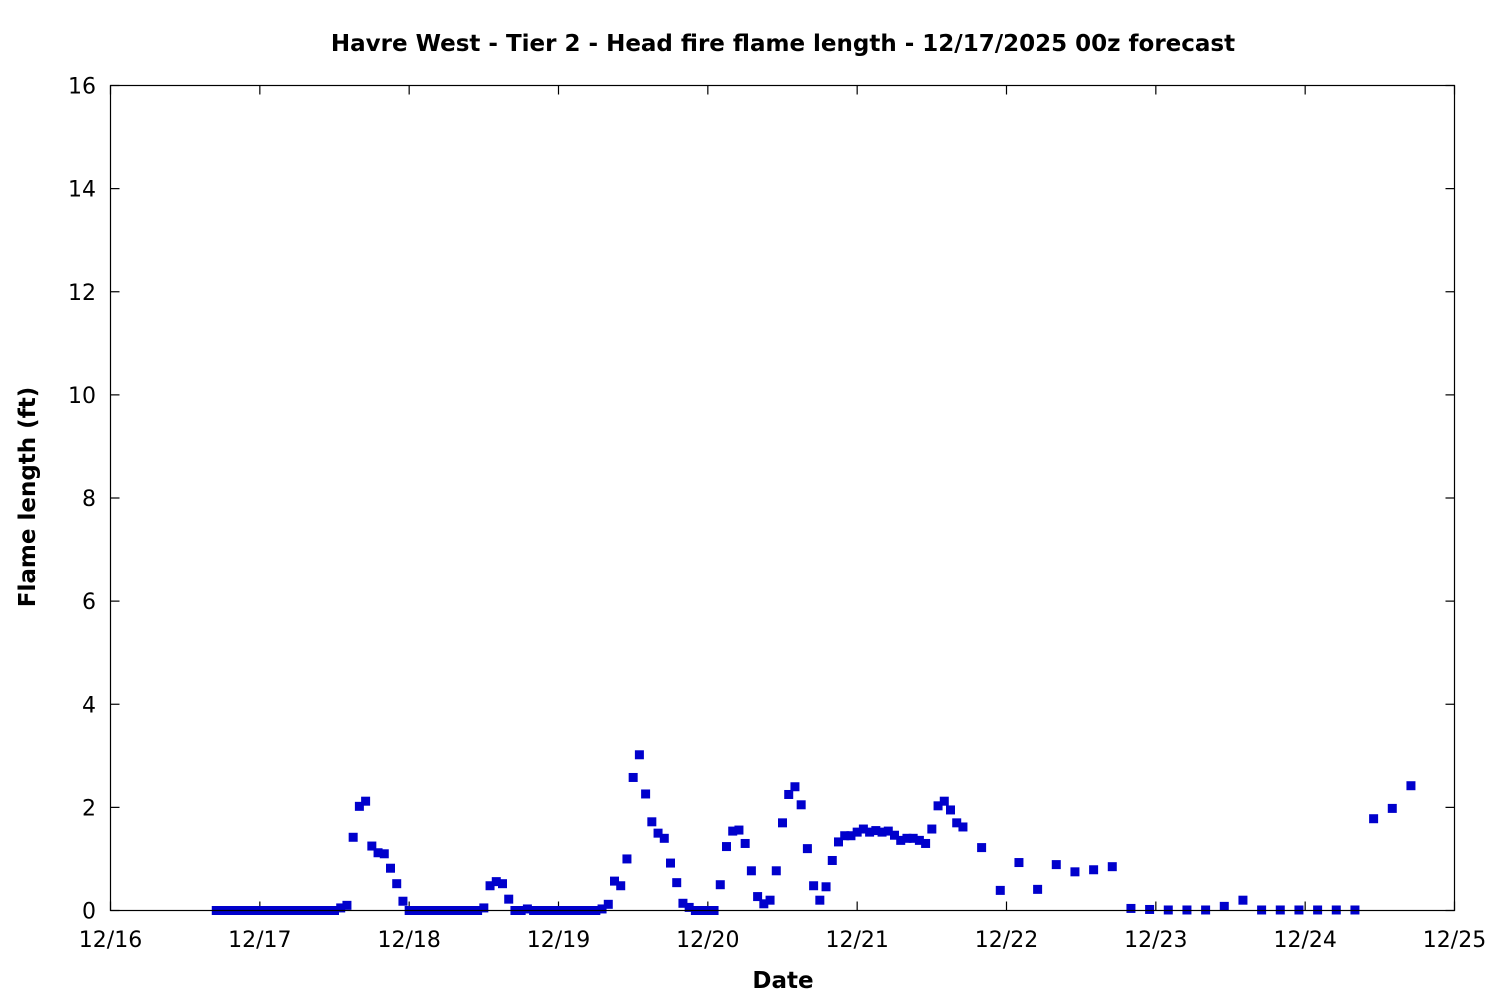 The height and width of the screenshot is (1004, 1500). Describe the element at coordinates (82, 293) in the screenshot. I see `y-tick-label: 12` at that location.